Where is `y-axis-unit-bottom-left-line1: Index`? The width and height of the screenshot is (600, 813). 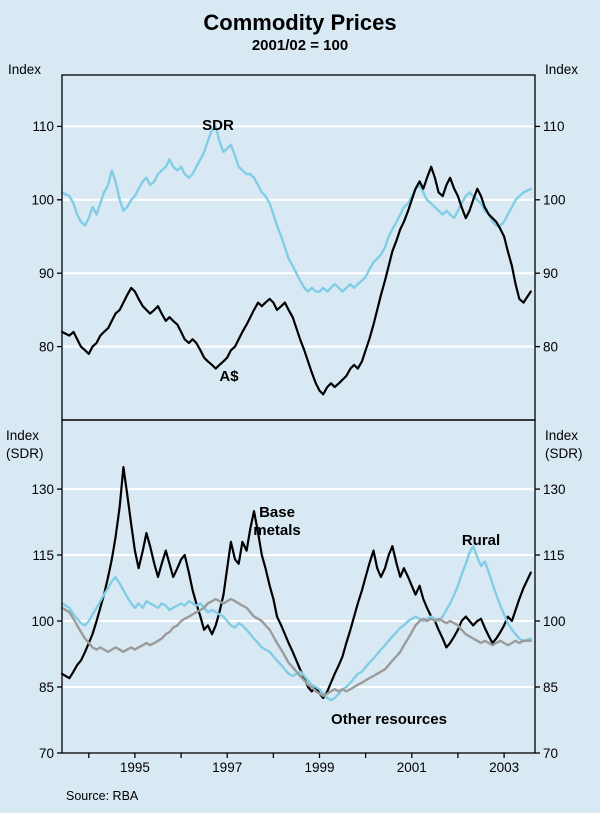 y-axis-unit-bottom-left-line1: Index is located at coordinates (22, 435).